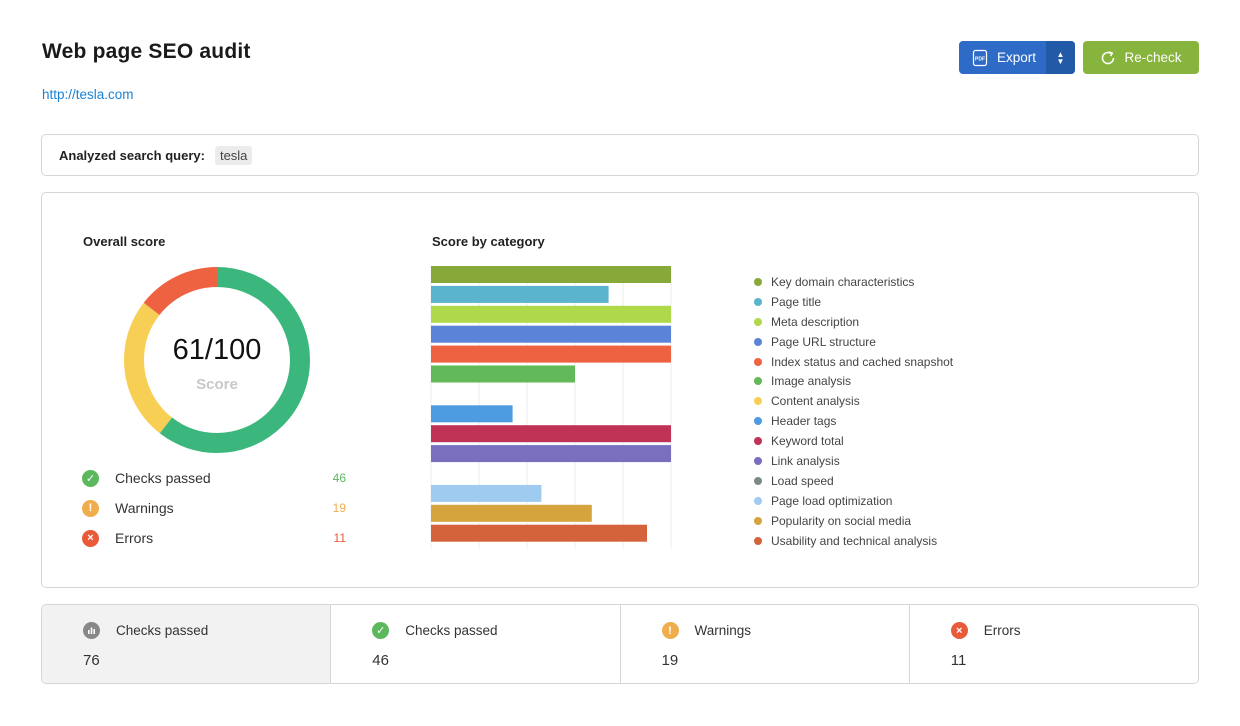  Describe the element at coordinates (554, 409) in the screenshot. I see `category-bar-chart: 0% 20% 40% 60% 80% 100%` at that location.